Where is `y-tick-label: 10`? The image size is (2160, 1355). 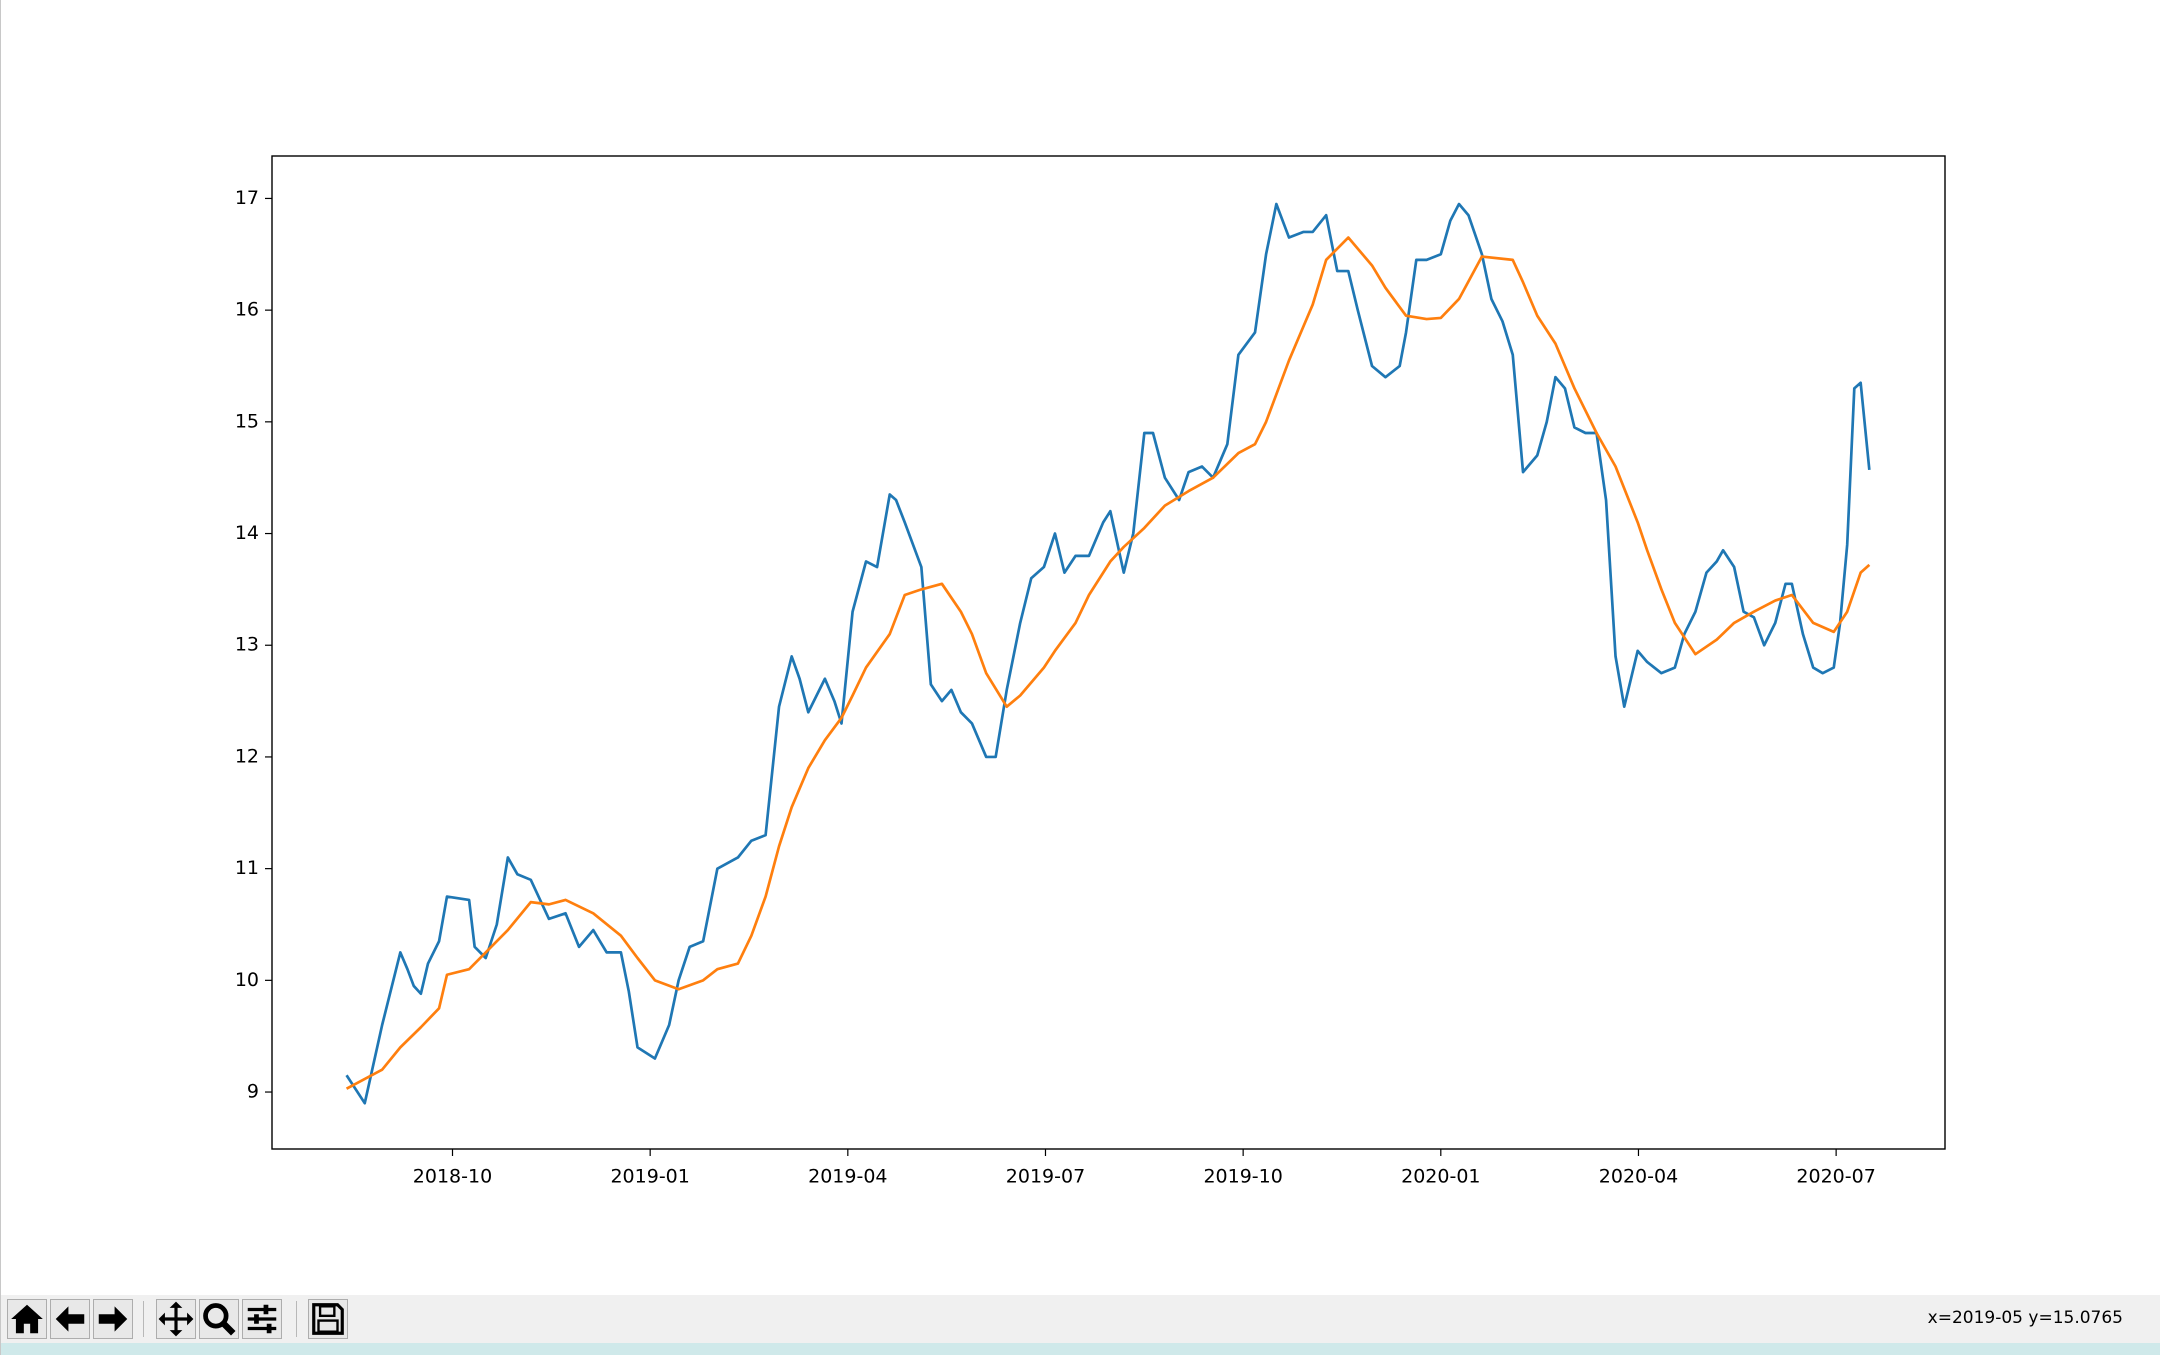 y-tick-label: 10 is located at coordinates (247, 980).